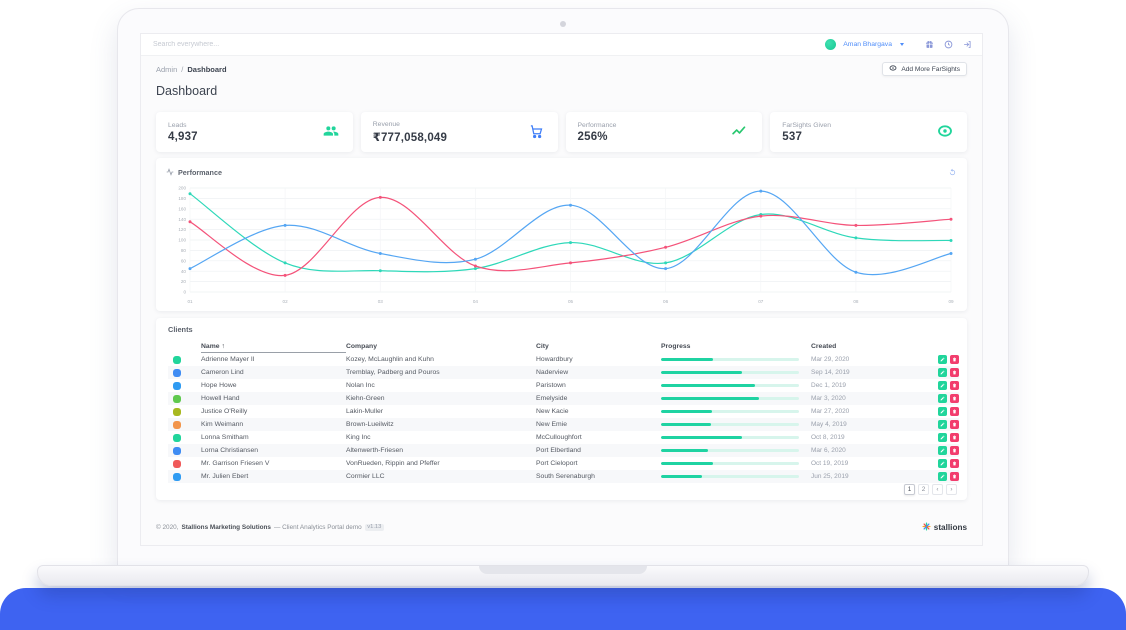 The image size is (1126, 630). Describe the element at coordinates (950, 527) in the screenshot. I see `brand-wordmark: stallions` at that location.